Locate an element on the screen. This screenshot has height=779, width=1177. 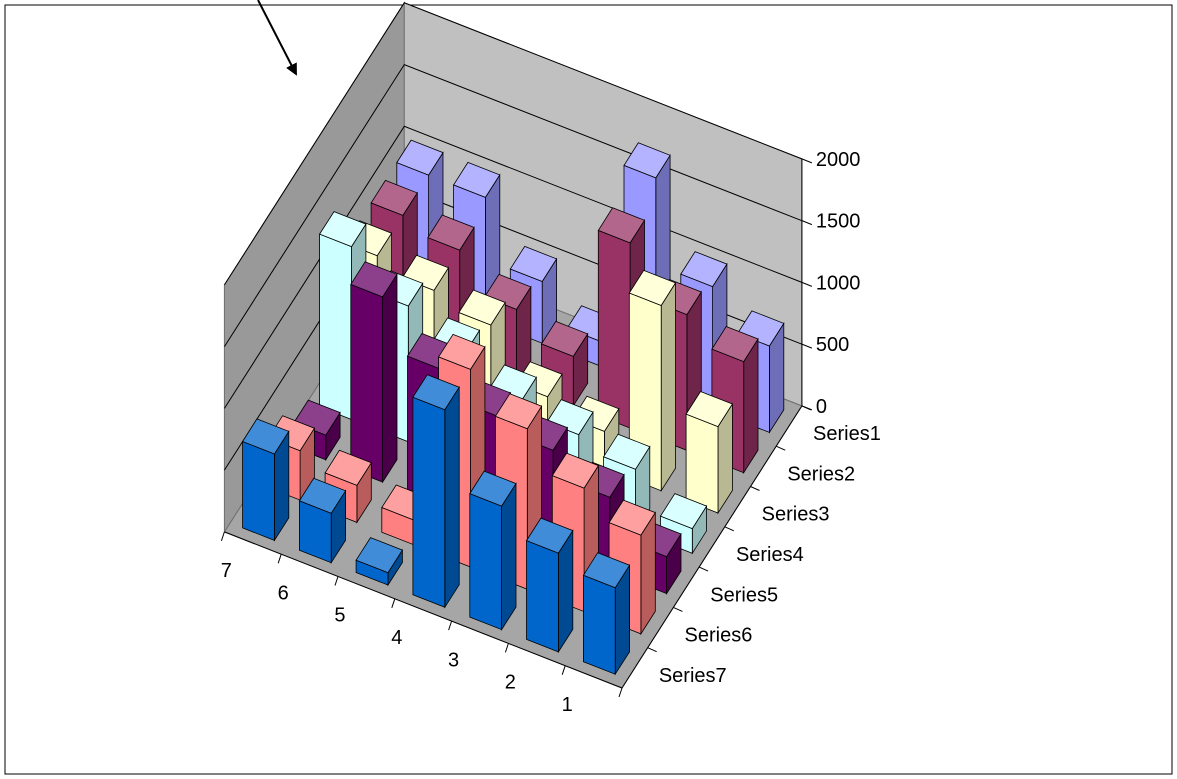
z-axis: 0 500 1000 1500 2000 is located at coordinates (831, 283).